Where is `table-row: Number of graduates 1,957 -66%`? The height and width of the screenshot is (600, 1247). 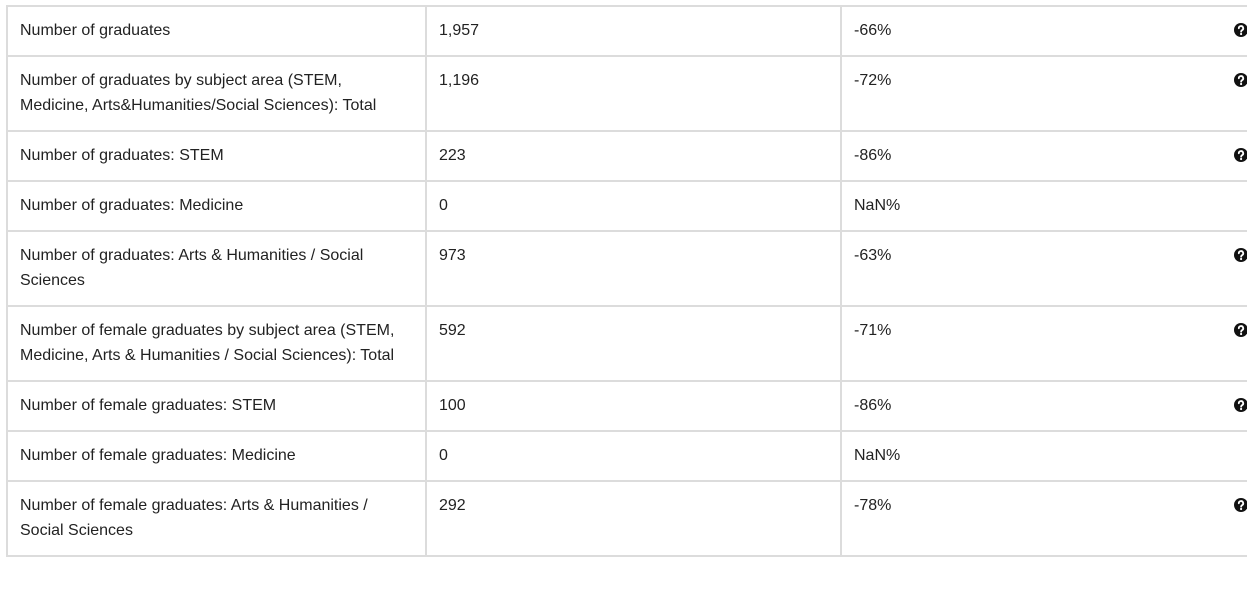
table-row: Number of graduates 1,957 -66% is located at coordinates (626, 31).